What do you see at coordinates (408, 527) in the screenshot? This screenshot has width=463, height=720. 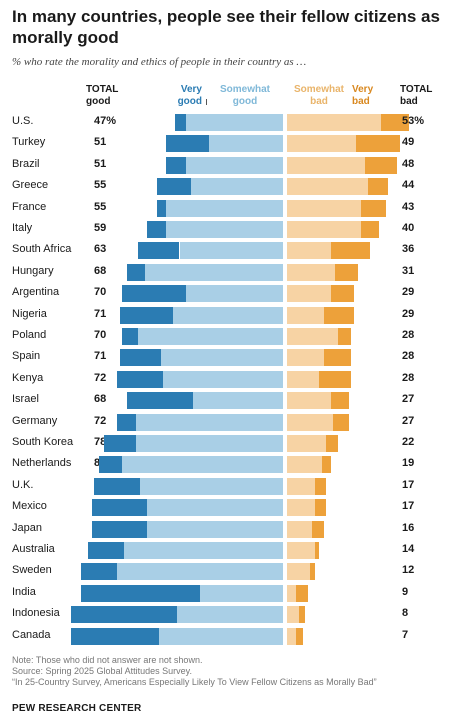 I see `total-bad-label: 16` at bounding box center [408, 527].